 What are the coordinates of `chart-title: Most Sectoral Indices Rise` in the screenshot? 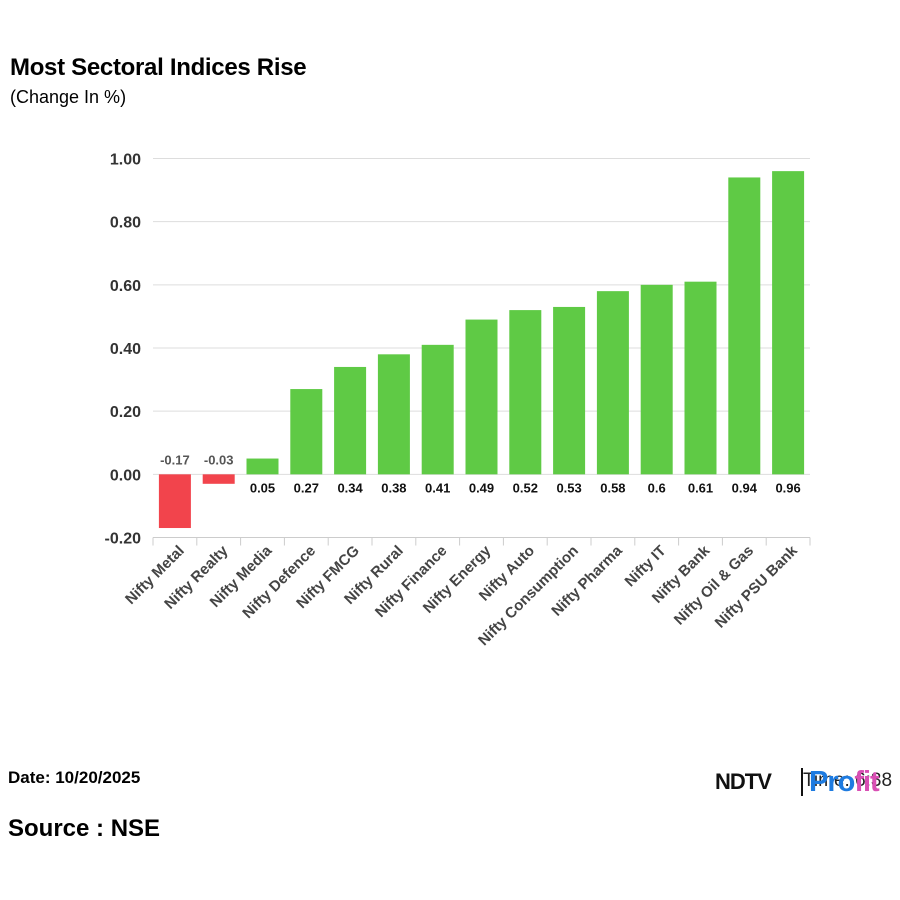 It's located at (158, 67).